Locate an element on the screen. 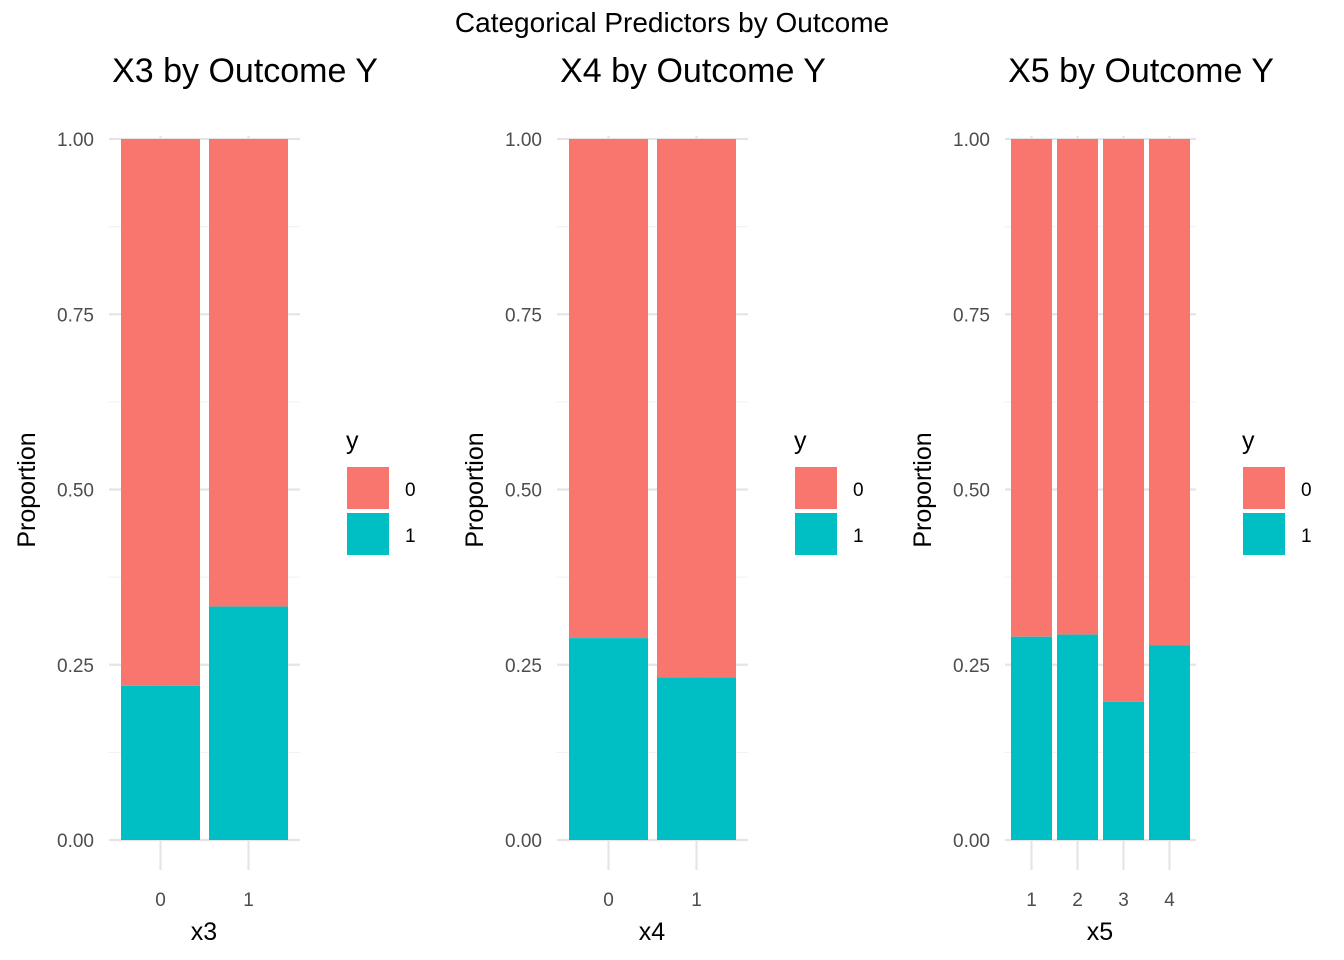 Image resolution: width=1344 pixels, height=960 pixels. x-axis-title: x5 is located at coordinates (1100, 932).